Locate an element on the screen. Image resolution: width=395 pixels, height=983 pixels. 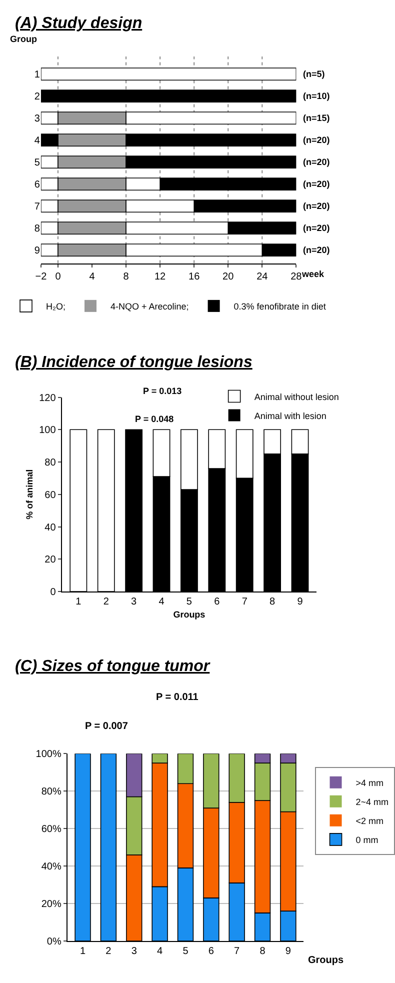
legend-label: 2~4 mm is located at coordinates (372, 801).